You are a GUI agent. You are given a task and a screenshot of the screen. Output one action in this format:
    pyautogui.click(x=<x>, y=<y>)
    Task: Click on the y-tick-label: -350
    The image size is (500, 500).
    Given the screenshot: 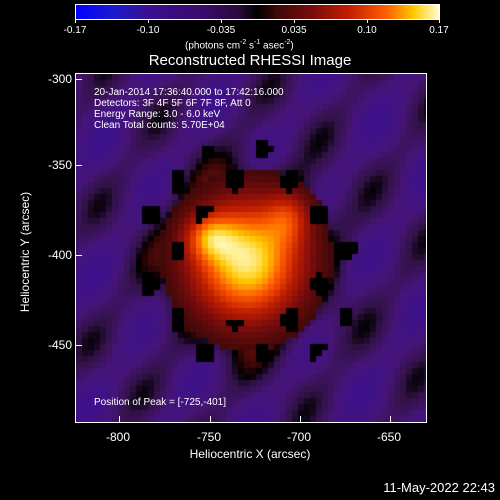 What is the action you would take?
    pyautogui.click(x=59, y=165)
    